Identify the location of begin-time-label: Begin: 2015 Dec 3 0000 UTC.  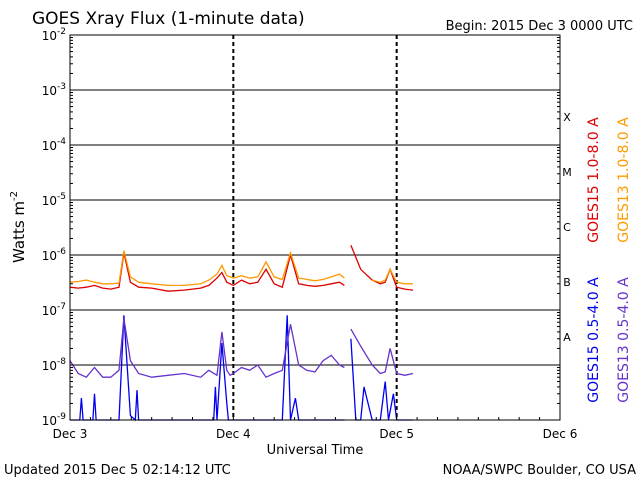
(539, 26).